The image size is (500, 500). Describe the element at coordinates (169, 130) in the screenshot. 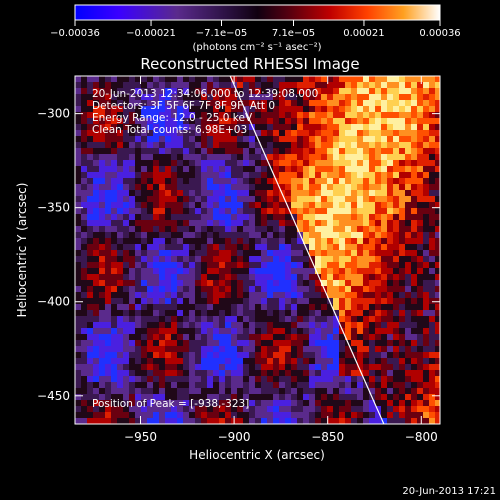

I see `annotation-total-counts: Clean Total counts: 6.98E+03` at that location.